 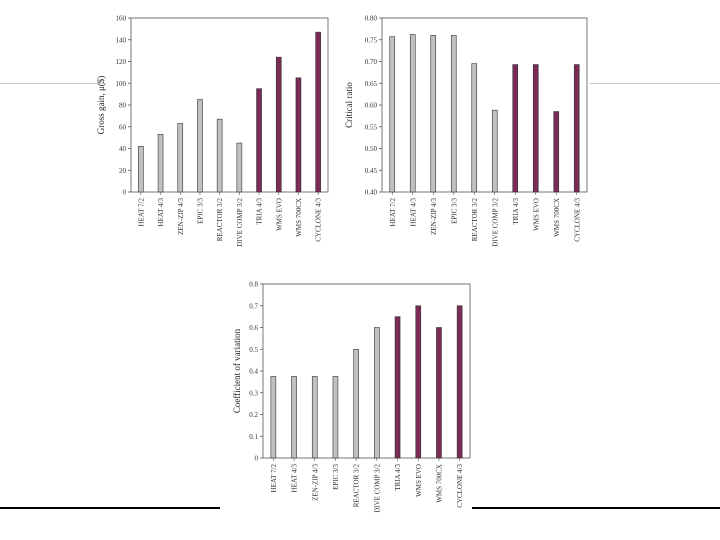 I want to click on y-tick-label: 0.3, so click(x=253, y=393).